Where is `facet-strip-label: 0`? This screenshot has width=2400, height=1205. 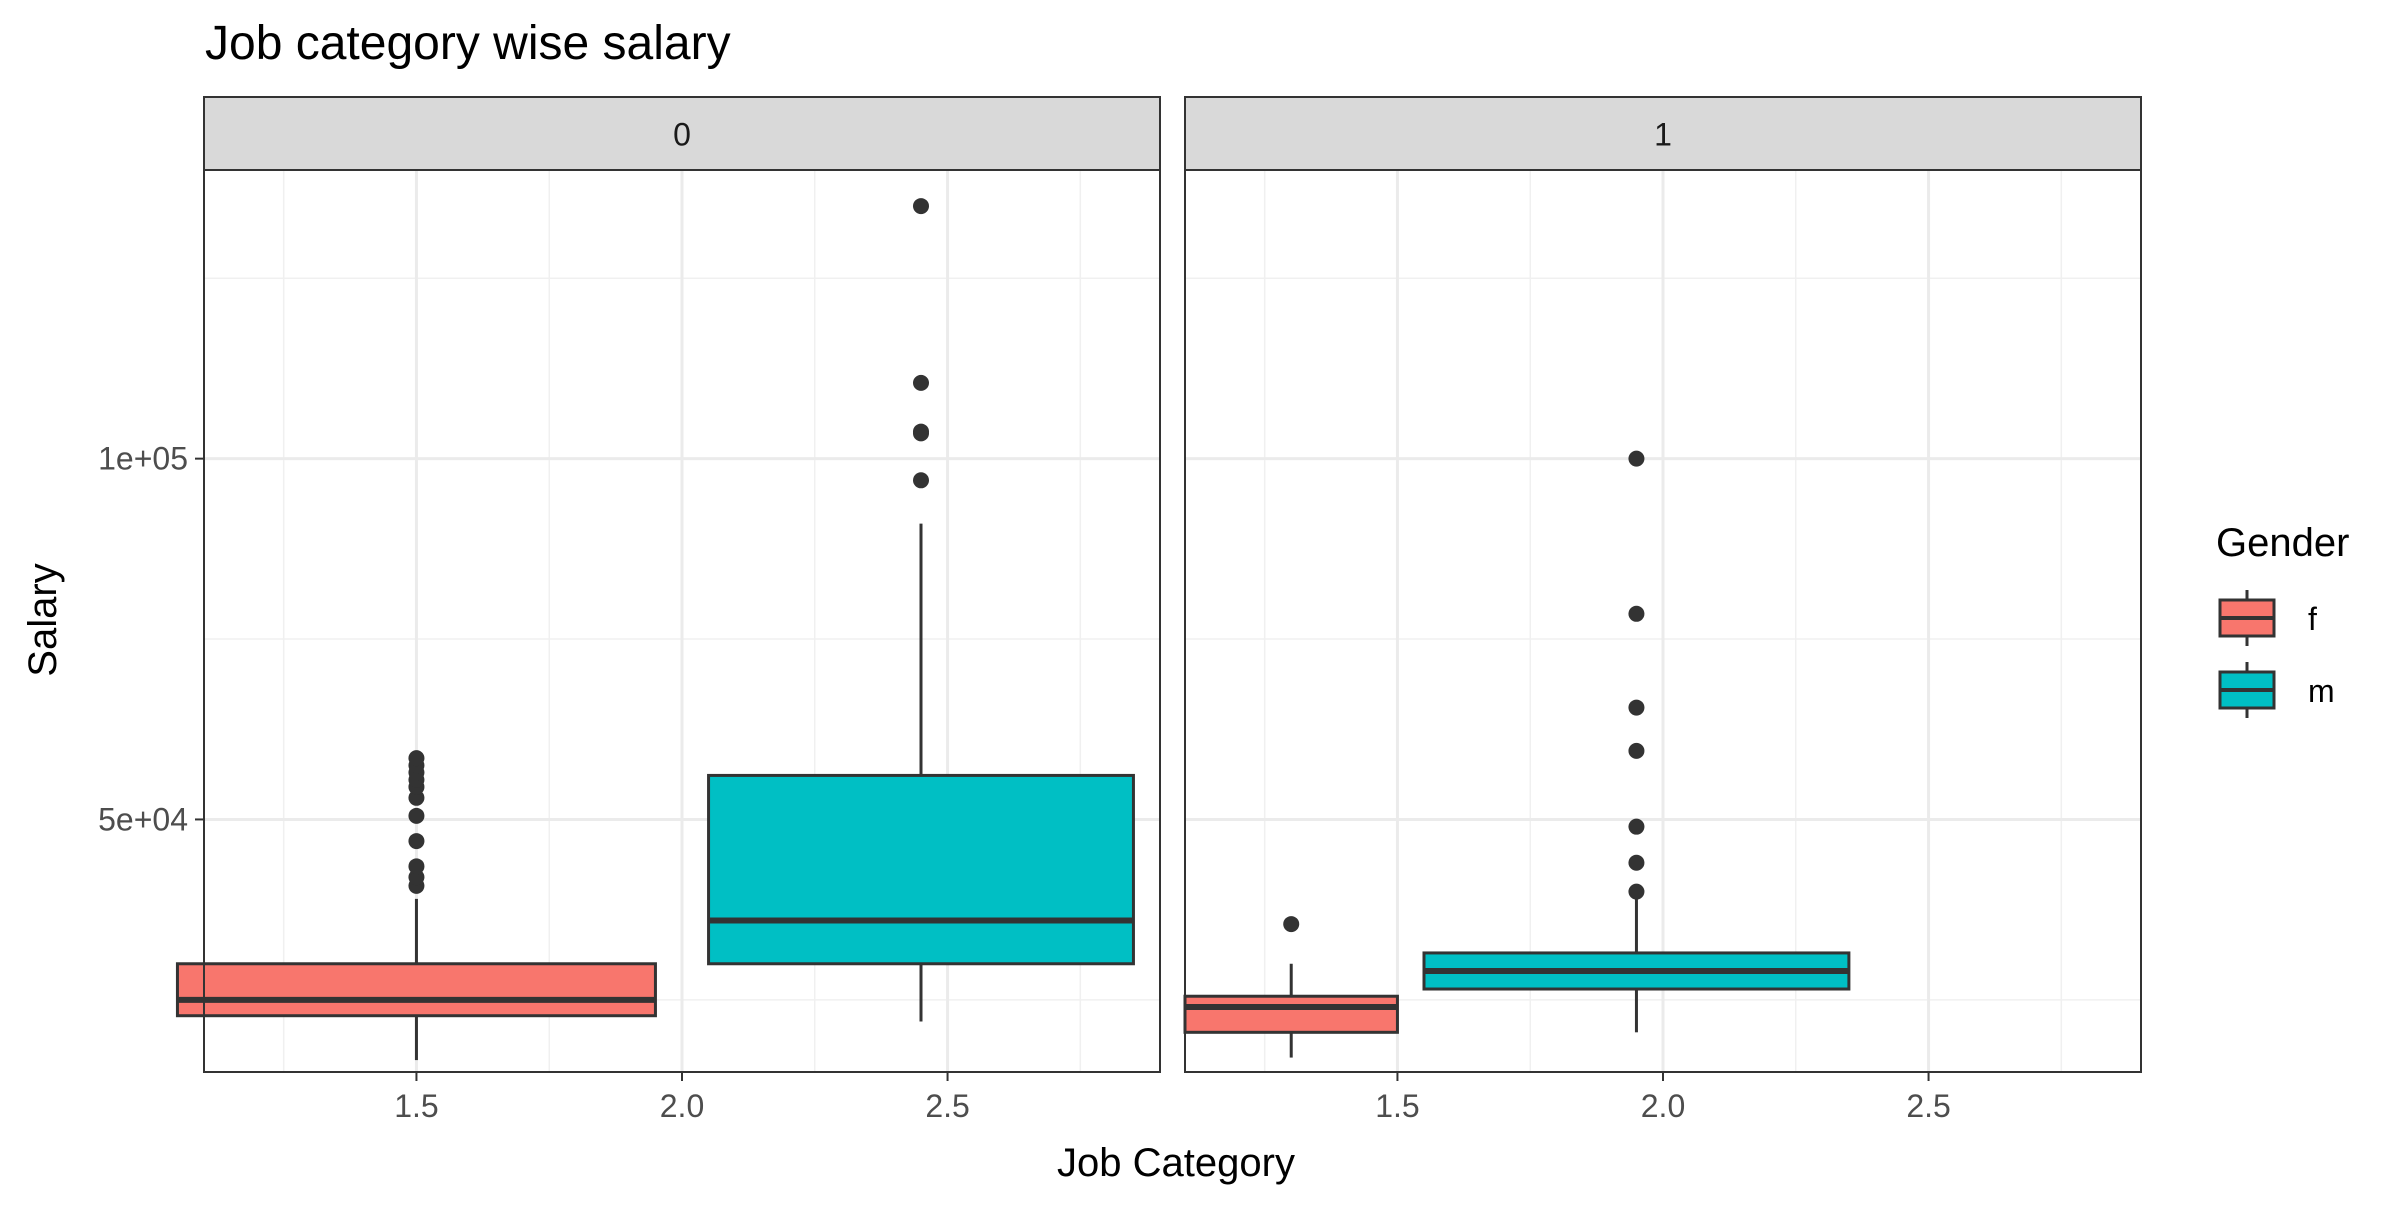 facet-strip-label: 0 is located at coordinates (682, 135).